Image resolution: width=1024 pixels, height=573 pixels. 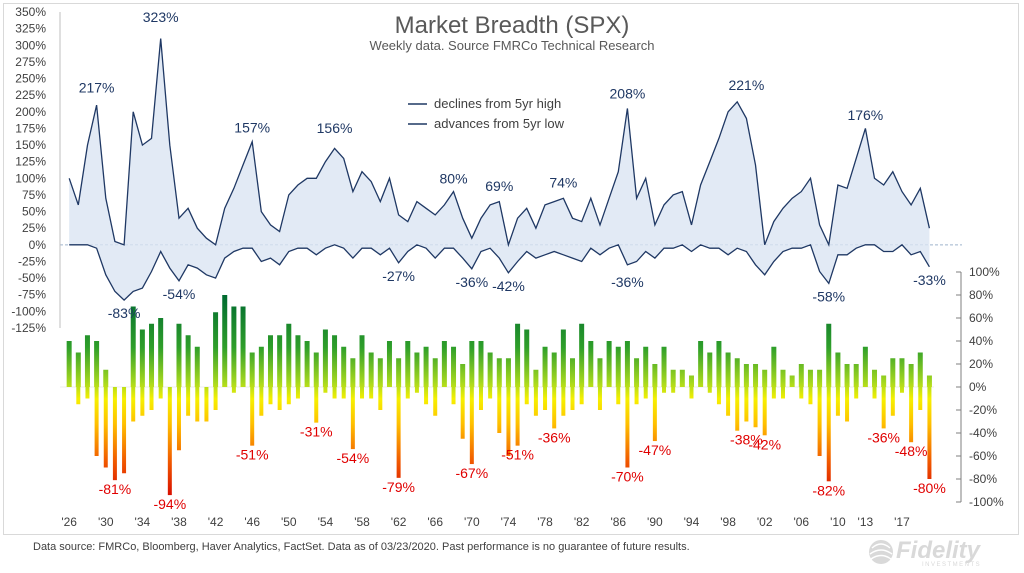 I want to click on y-tick-right: 100%, so click(x=984, y=272).